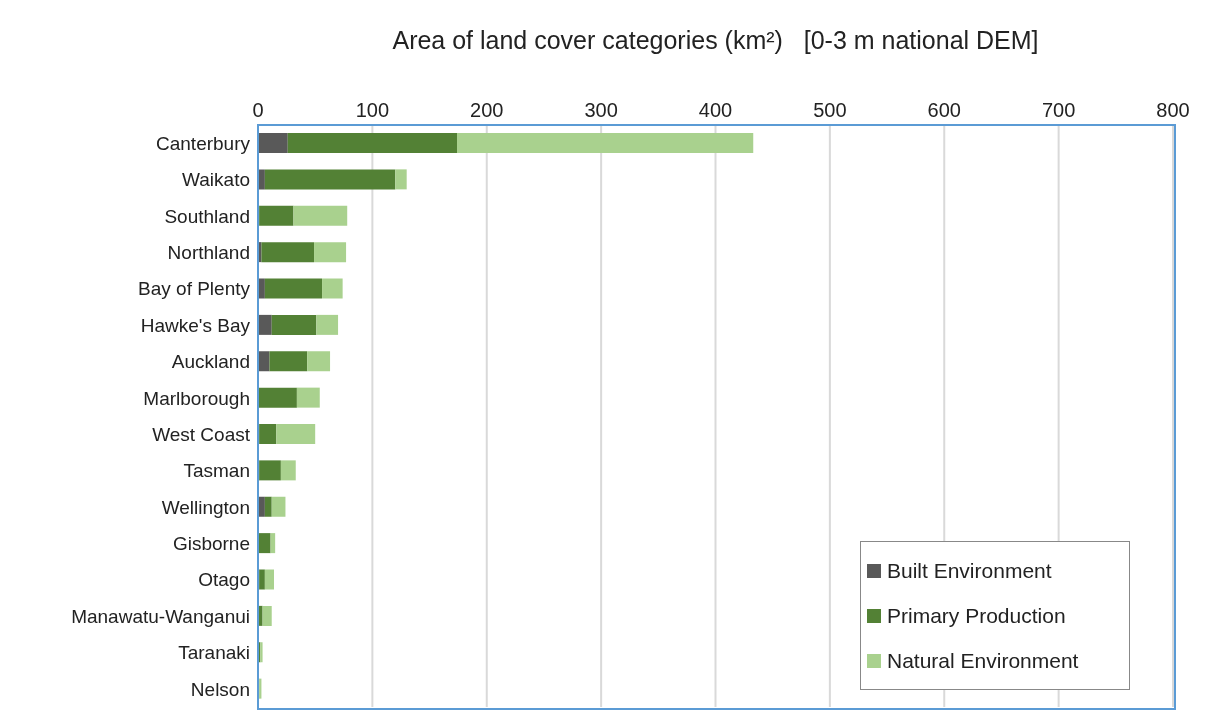  I want to click on y-tick-label: West Coast, so click(201, 434).